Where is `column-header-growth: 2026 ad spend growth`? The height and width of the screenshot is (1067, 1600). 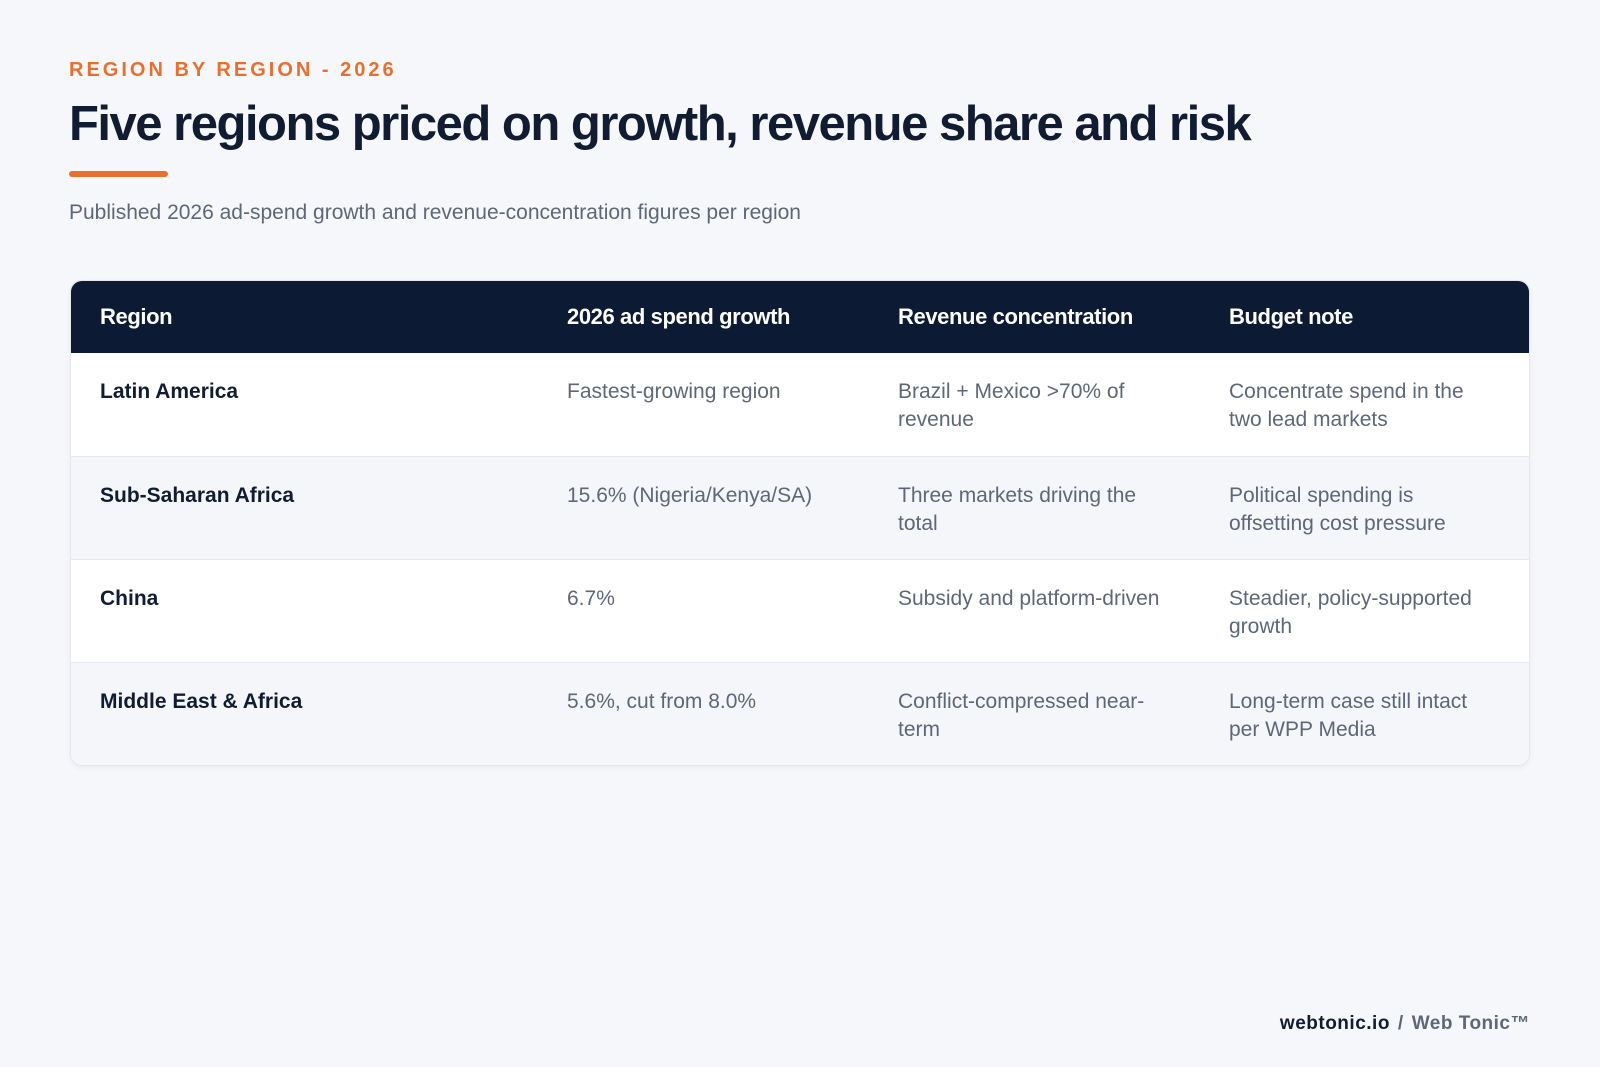
column-header-growth: 2026 ad spend growth is located at coordinates (679, 316).